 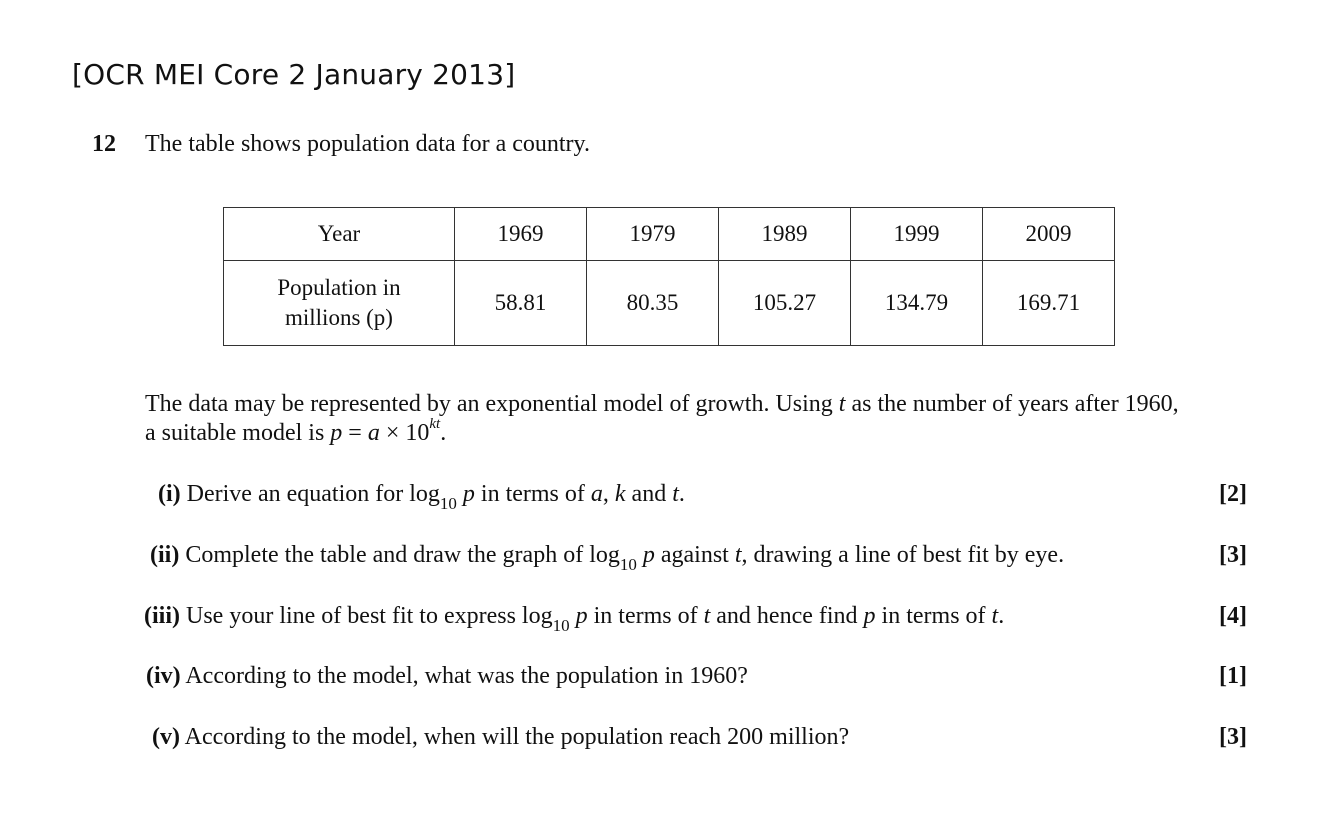 I want to click on population-cell: 169.71, so click(x=1048, y=303).